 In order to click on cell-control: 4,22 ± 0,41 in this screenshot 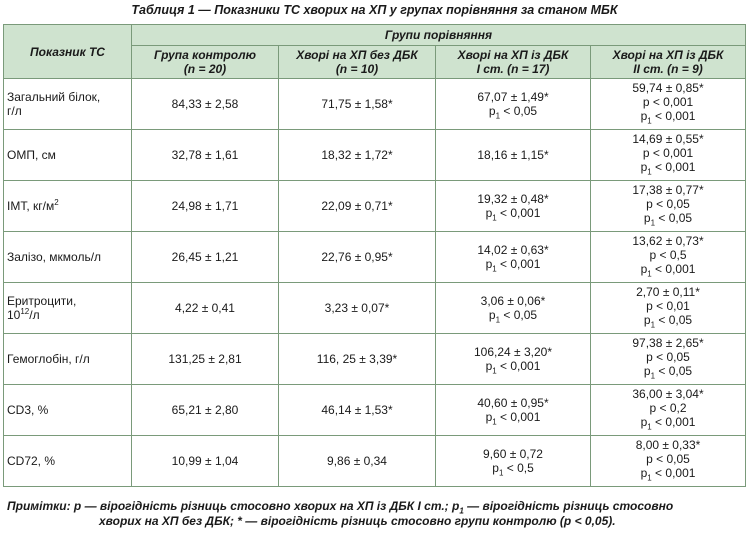, I will do `click(205, 308)`.